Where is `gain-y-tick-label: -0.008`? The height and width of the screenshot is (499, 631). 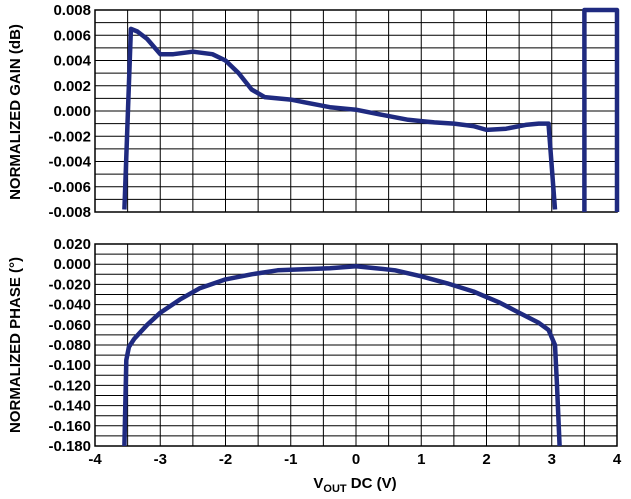 gain-y-tick-label: -0.008 is located at coordinates (69, 212).